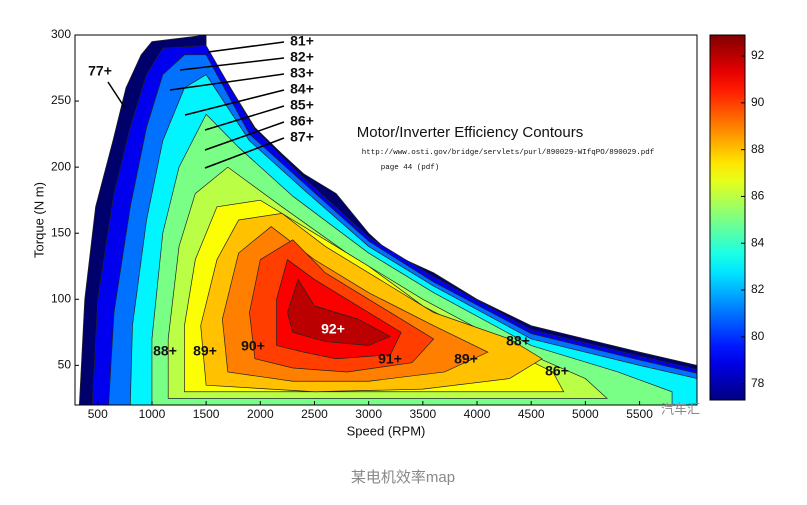  Describe the element at coordinates (100, 71) in the screenshot. I see `contour-annotation: 77+` at that location.